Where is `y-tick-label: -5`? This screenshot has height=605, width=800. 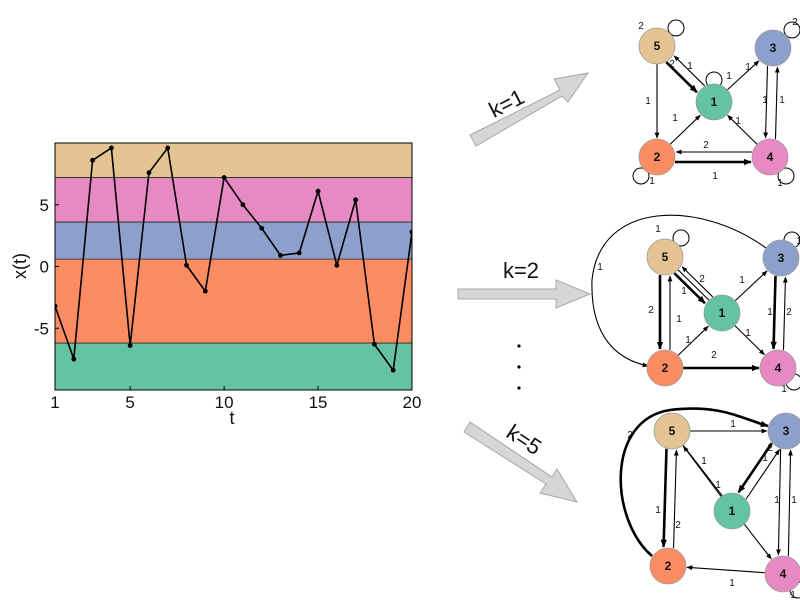 y-tick-label: -5 is located at coordinates (41, 328).